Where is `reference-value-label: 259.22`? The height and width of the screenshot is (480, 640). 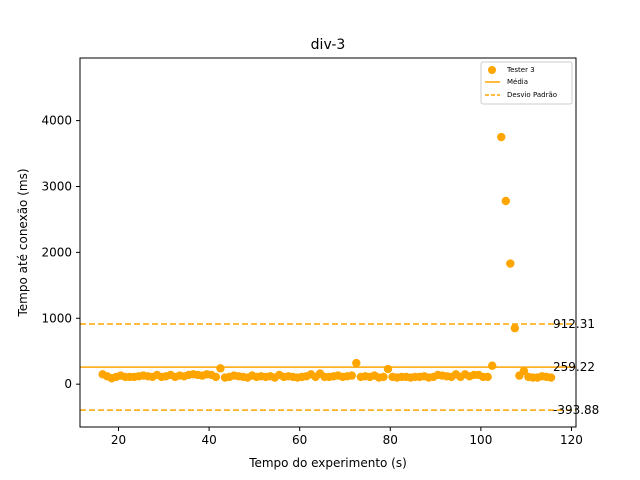
reference-value-label: 259.22 is located at coordinates (574, 367).